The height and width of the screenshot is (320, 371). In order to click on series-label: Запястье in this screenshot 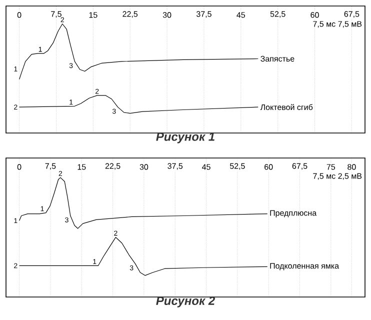, I will do `click(277, 59)`.